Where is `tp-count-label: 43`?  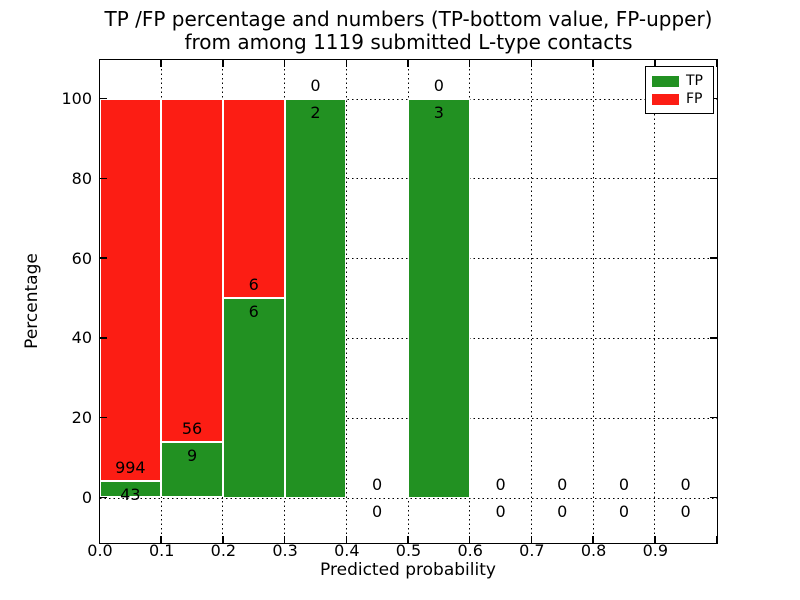
tp-count-label: 43 is located at coordinates (130, 494).